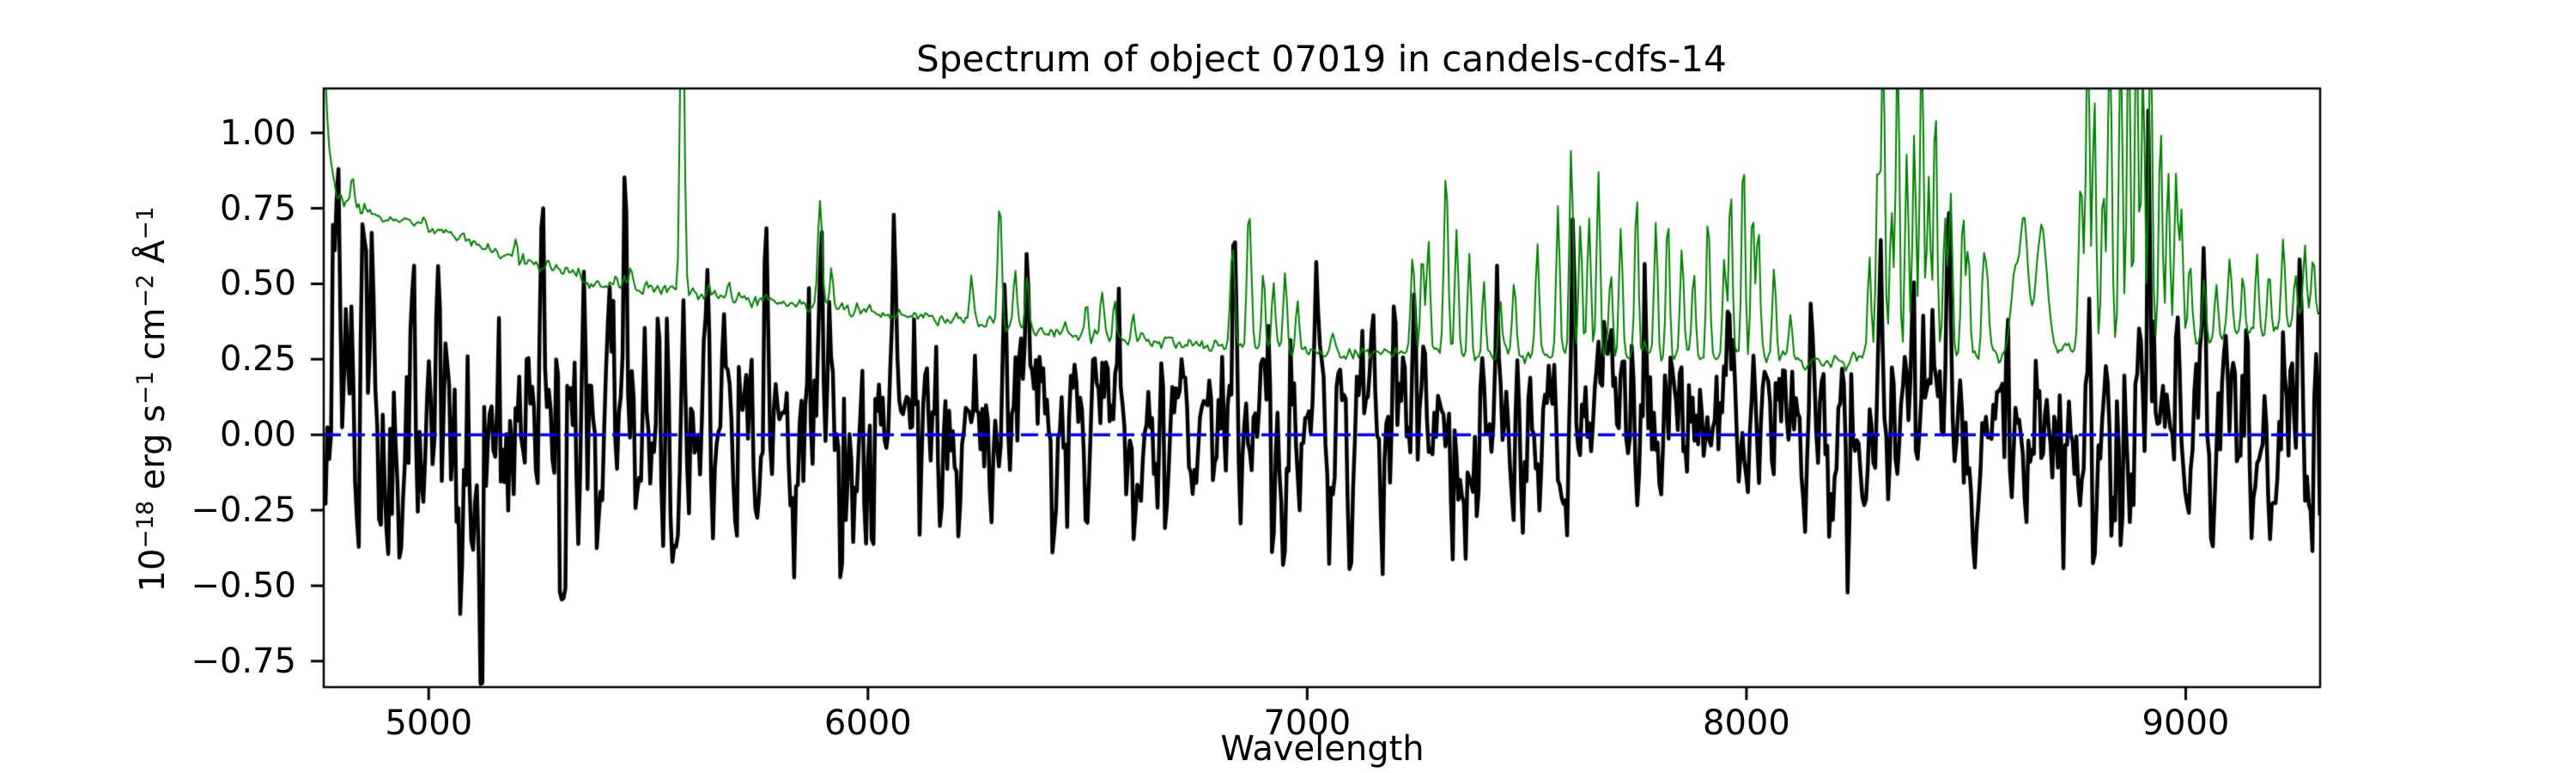 Image resolution: width=2576 pixels, height=773 pixels. What do you see at coordinates (258, 435) in the screenshot?
I see `y-tick-label: 0.00` at bounding box center [258, 435].